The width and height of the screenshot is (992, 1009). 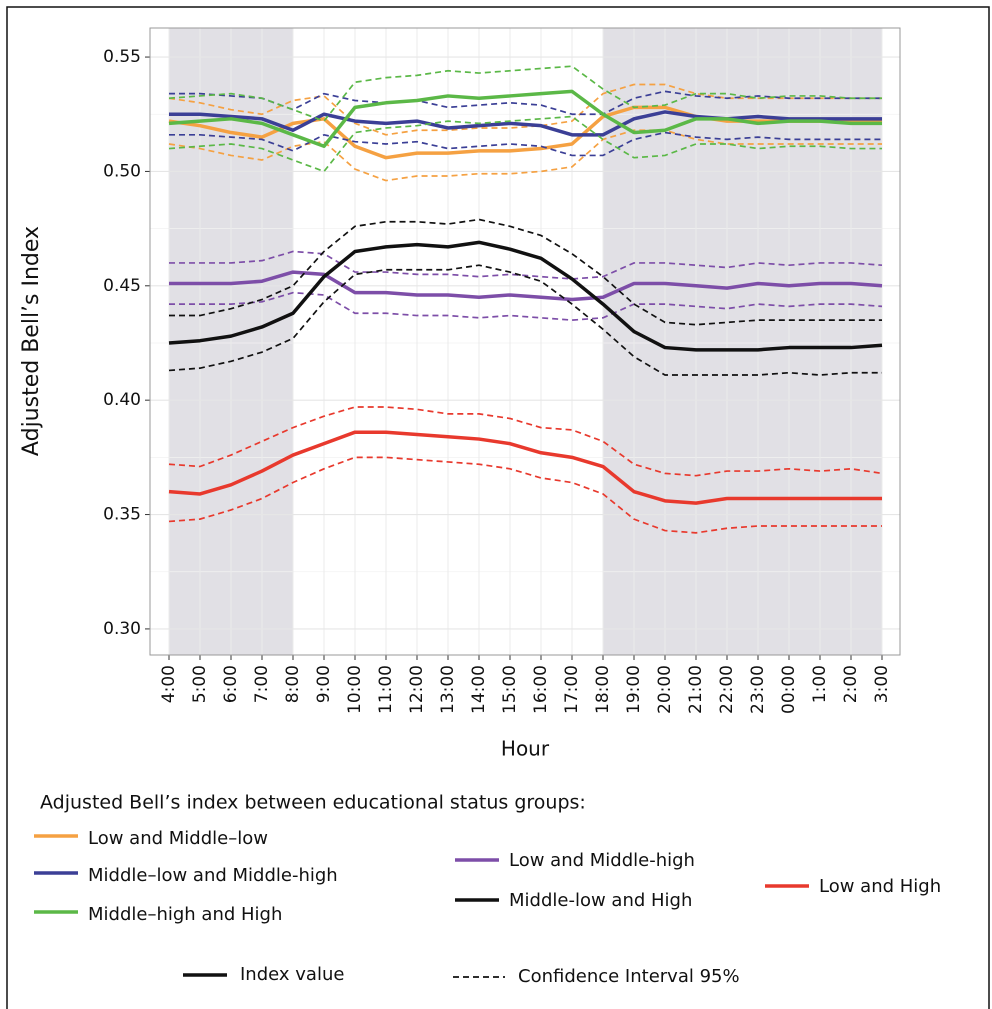 What do you see at coordinates (122, 515) in the screenshot?
I see `y-tick-label: 0.35` at bounding box center [122, 515].